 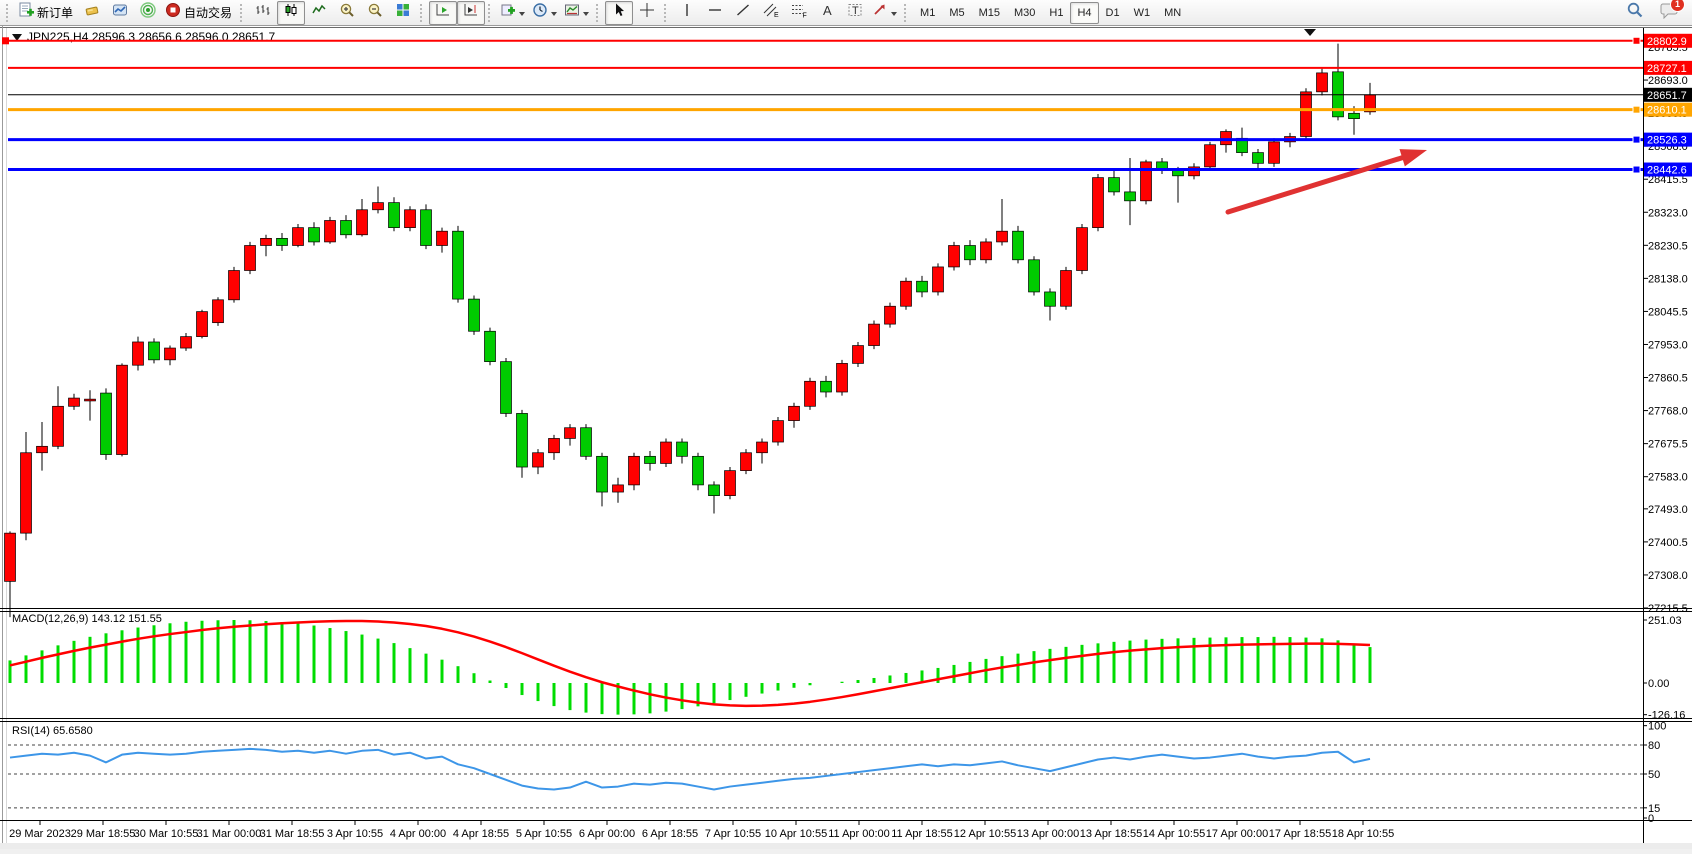 What do you see at coordinates (1654, 775) in the screenshot?
I see `svg-text: 50` at bounding box center [1654, 775].